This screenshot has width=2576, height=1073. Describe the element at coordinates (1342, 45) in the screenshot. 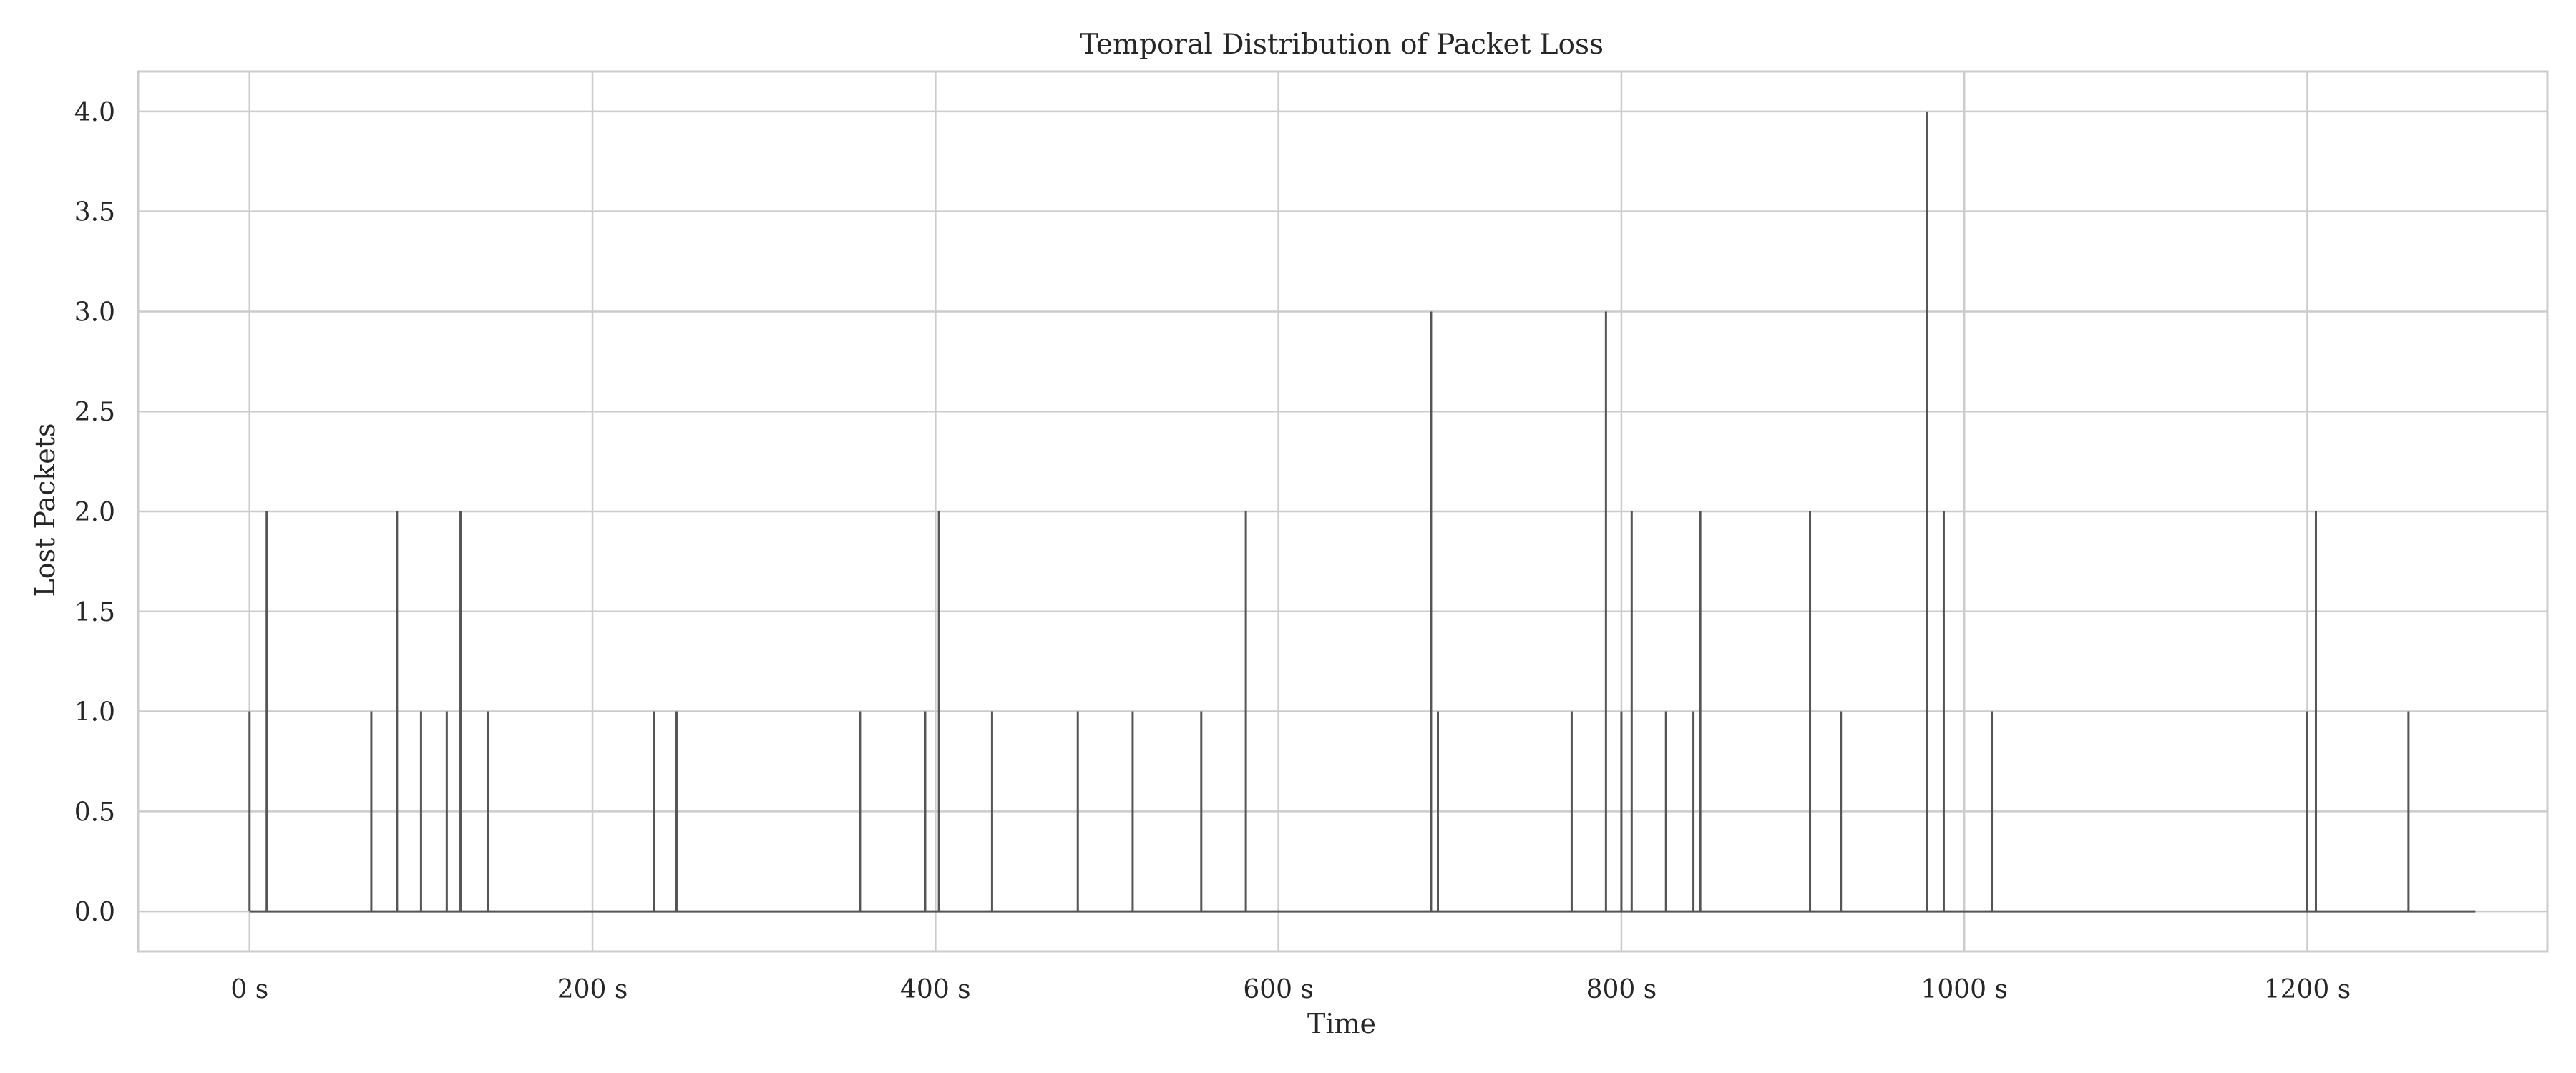

I see `chart-title: Temporal Distribution of Packet Loss` at that location.